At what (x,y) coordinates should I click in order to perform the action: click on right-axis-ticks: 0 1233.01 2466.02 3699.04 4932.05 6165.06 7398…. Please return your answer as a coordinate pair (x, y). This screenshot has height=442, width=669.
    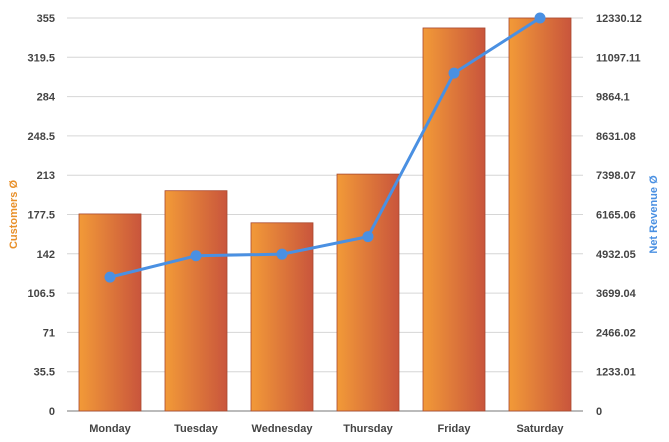
    Looking at the image, I should click on (619, 215).